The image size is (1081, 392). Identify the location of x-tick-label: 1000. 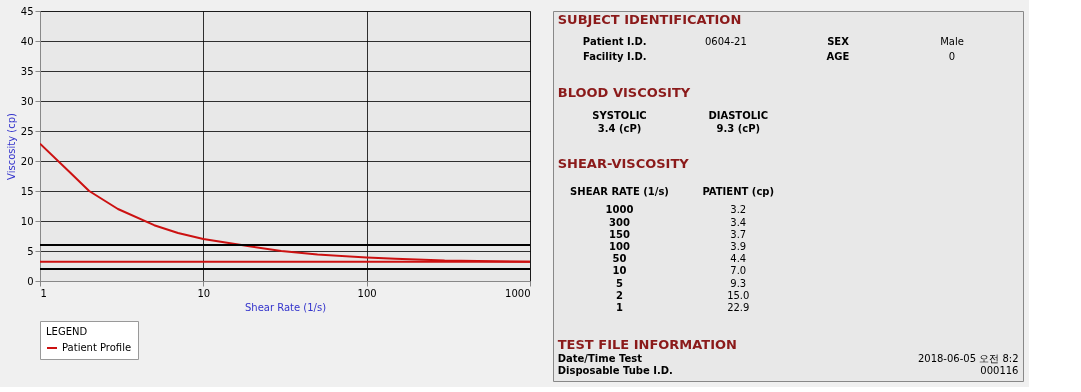
(518, 293).